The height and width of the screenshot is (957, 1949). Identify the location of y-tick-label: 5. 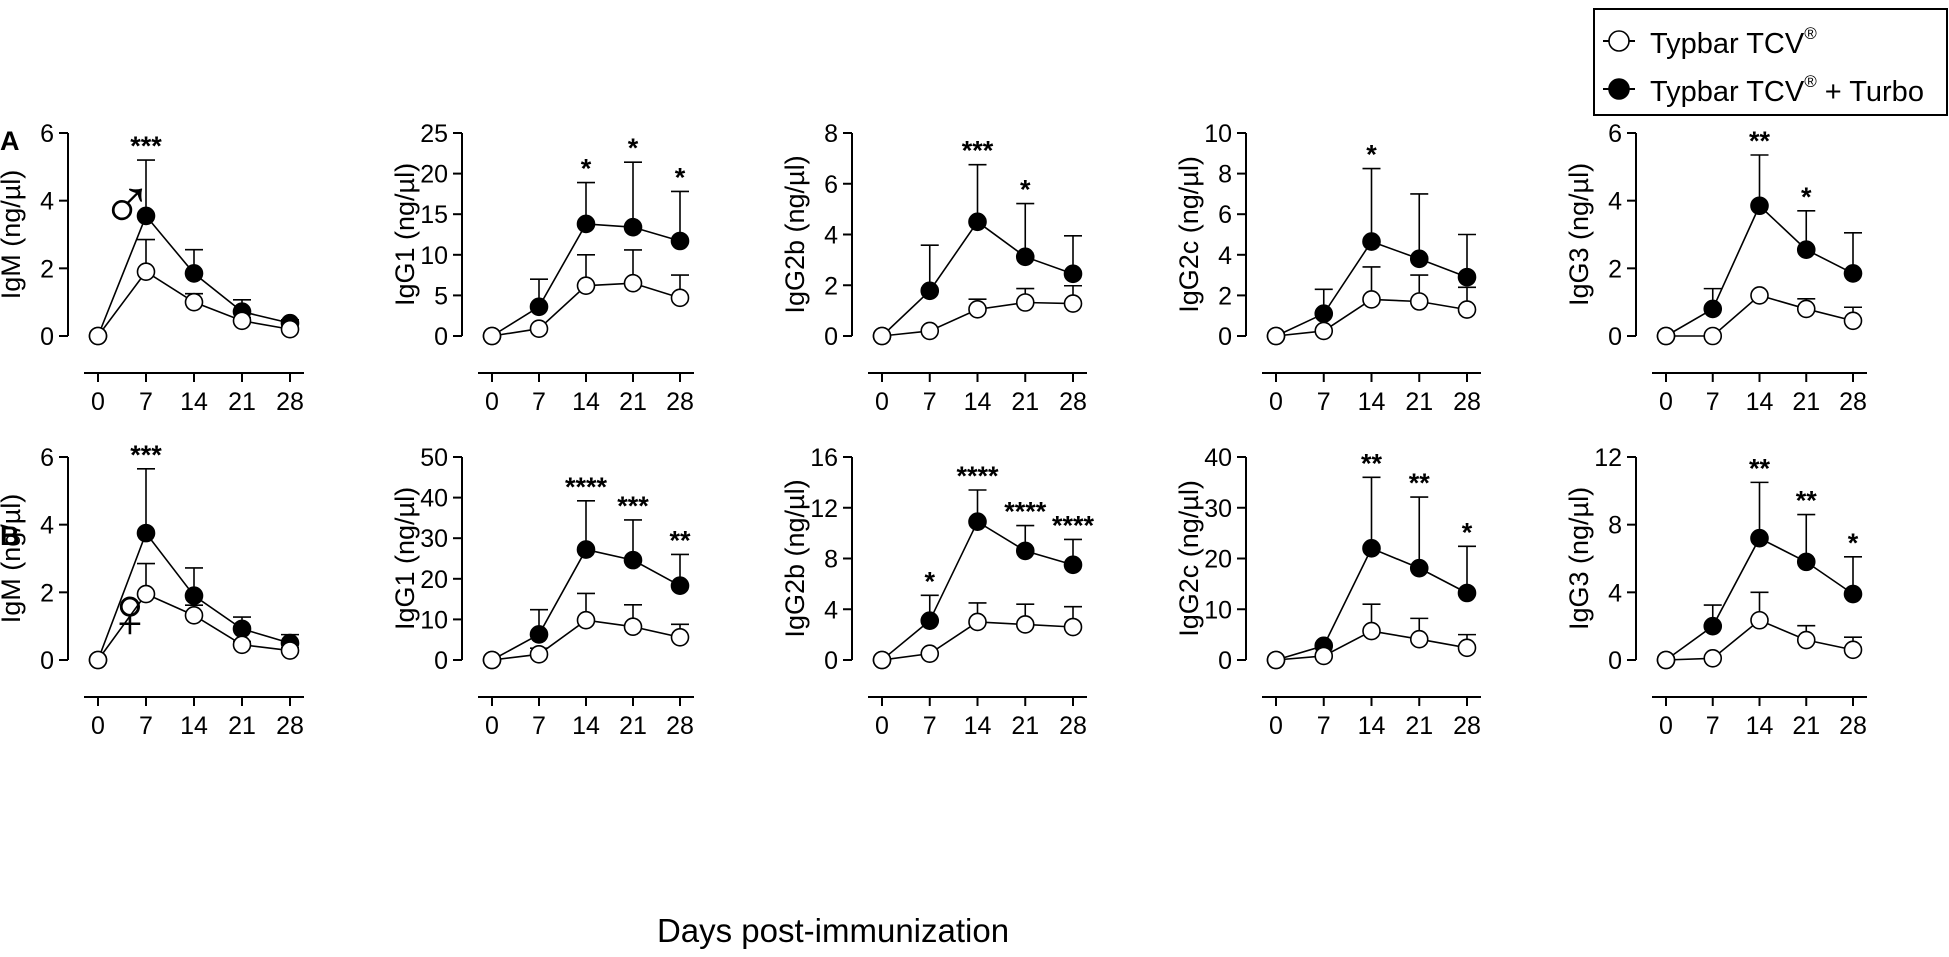
(441, 296).